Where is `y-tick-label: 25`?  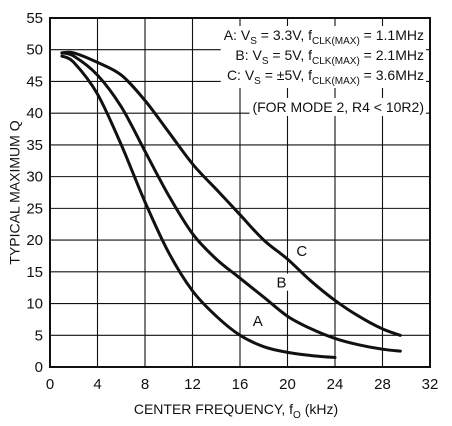 y-tick-label: 25 is located at coordinates (34, 208).